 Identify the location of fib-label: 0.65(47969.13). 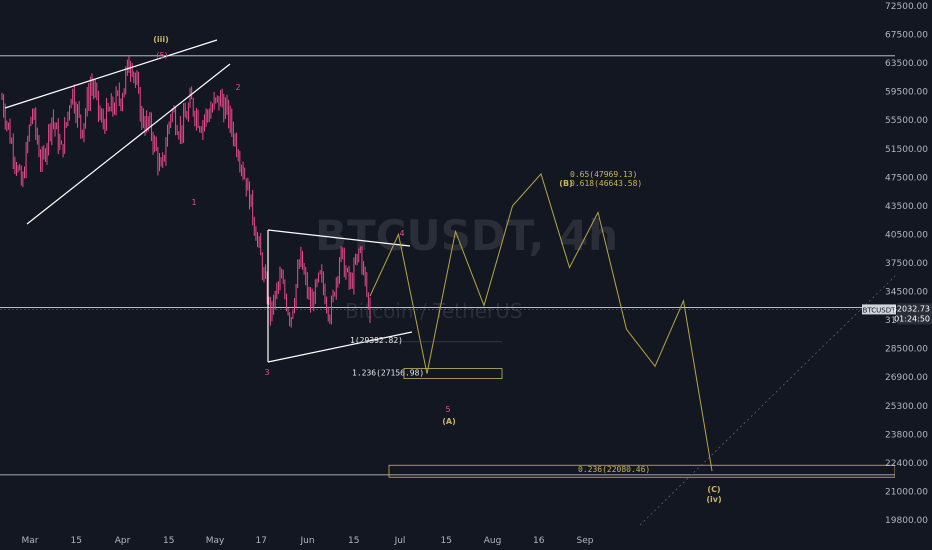
(603, 174).